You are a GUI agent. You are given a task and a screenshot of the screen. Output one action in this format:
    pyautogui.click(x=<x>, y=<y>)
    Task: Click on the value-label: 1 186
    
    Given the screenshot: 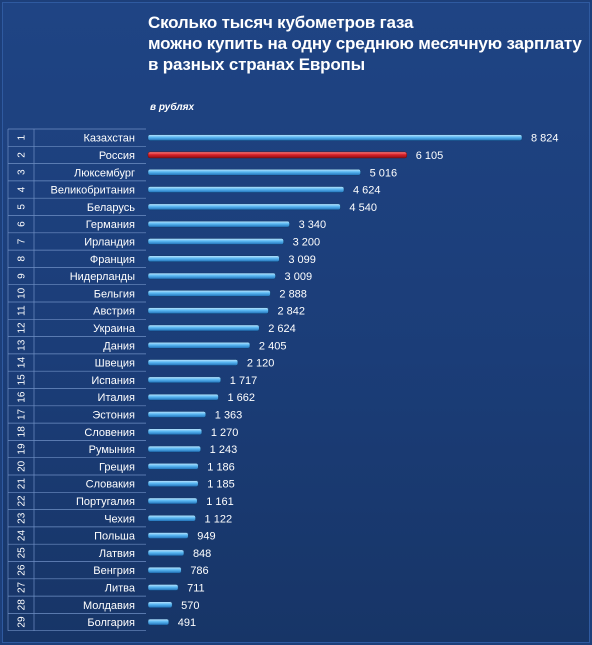 What is the action you would take?
    pyautogui.click(x=221, y=467)
    